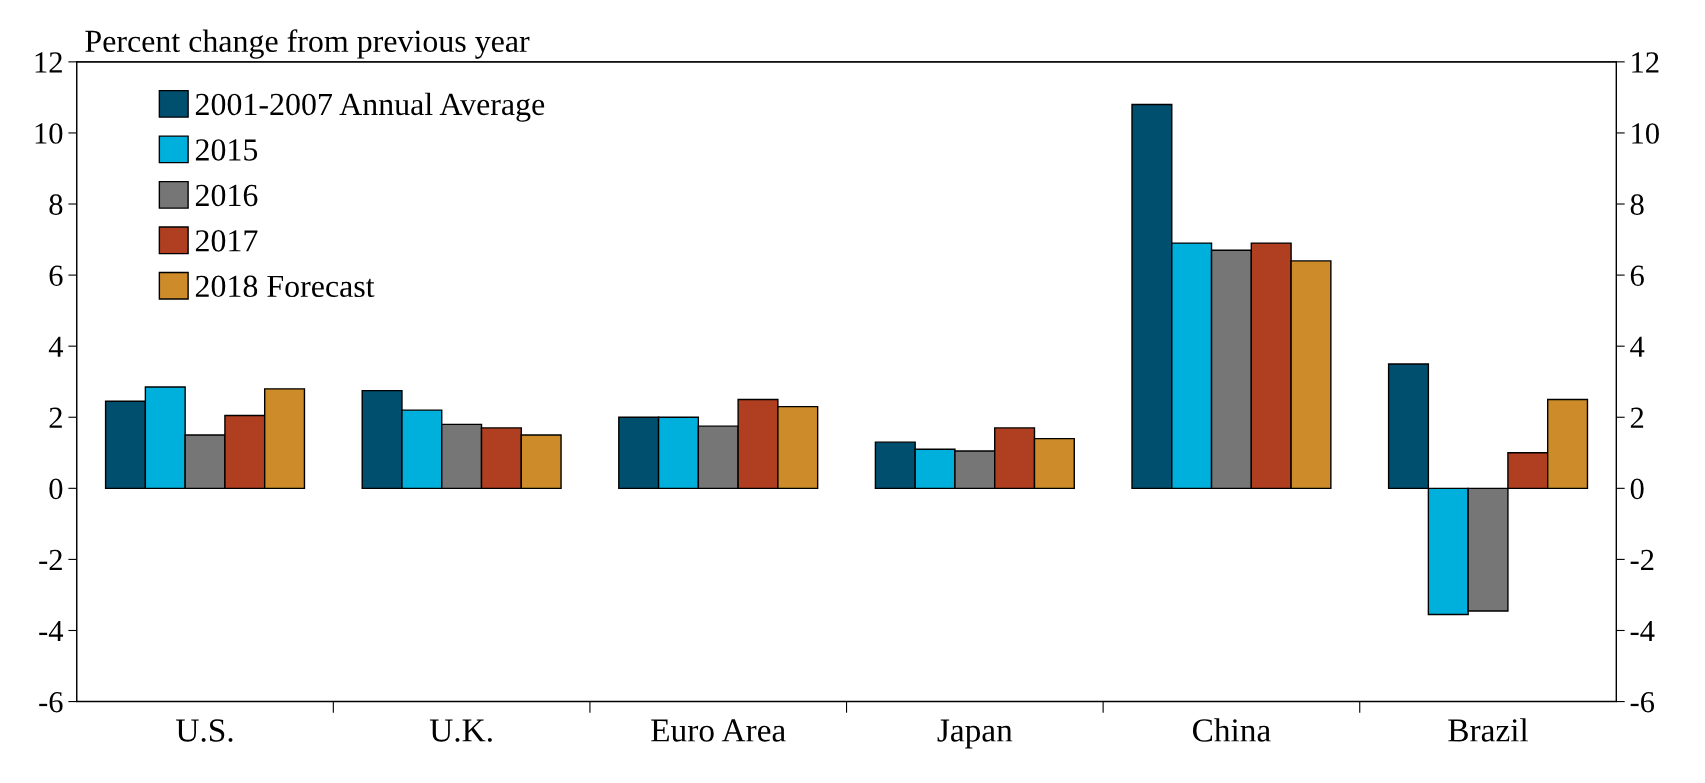 The width and height of the screenshot is (1705, 783). Describe the element at coordinates (1231, 730) in the screenshot. I see `x-tick-label: China` at that location.